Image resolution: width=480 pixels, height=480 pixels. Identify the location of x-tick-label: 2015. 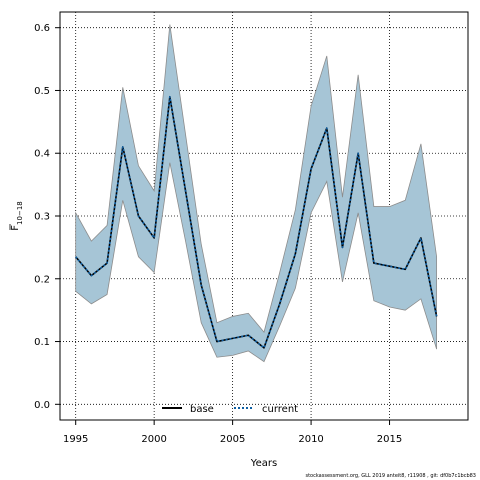
(389, 439).